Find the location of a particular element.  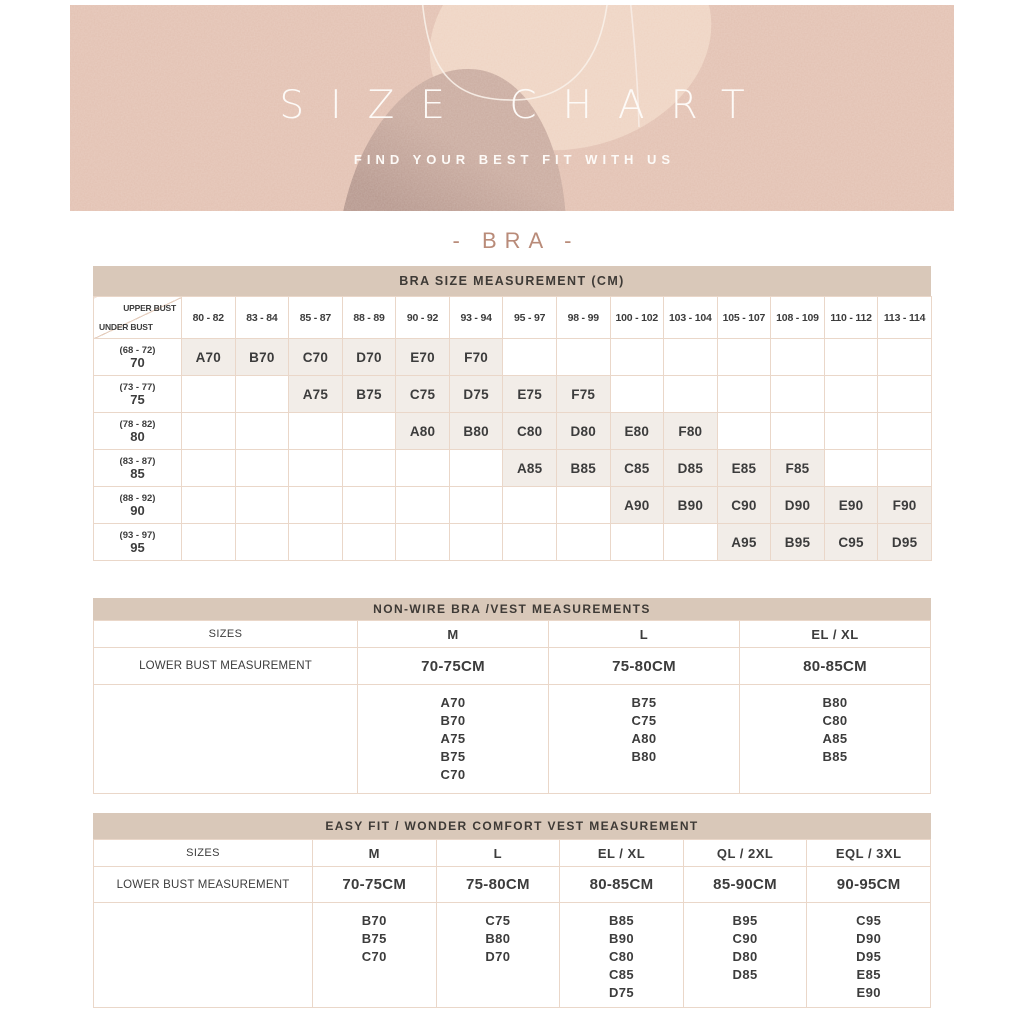

size-list-cell: B95 C90 D80 D85 is located at coordinates (745, 955).